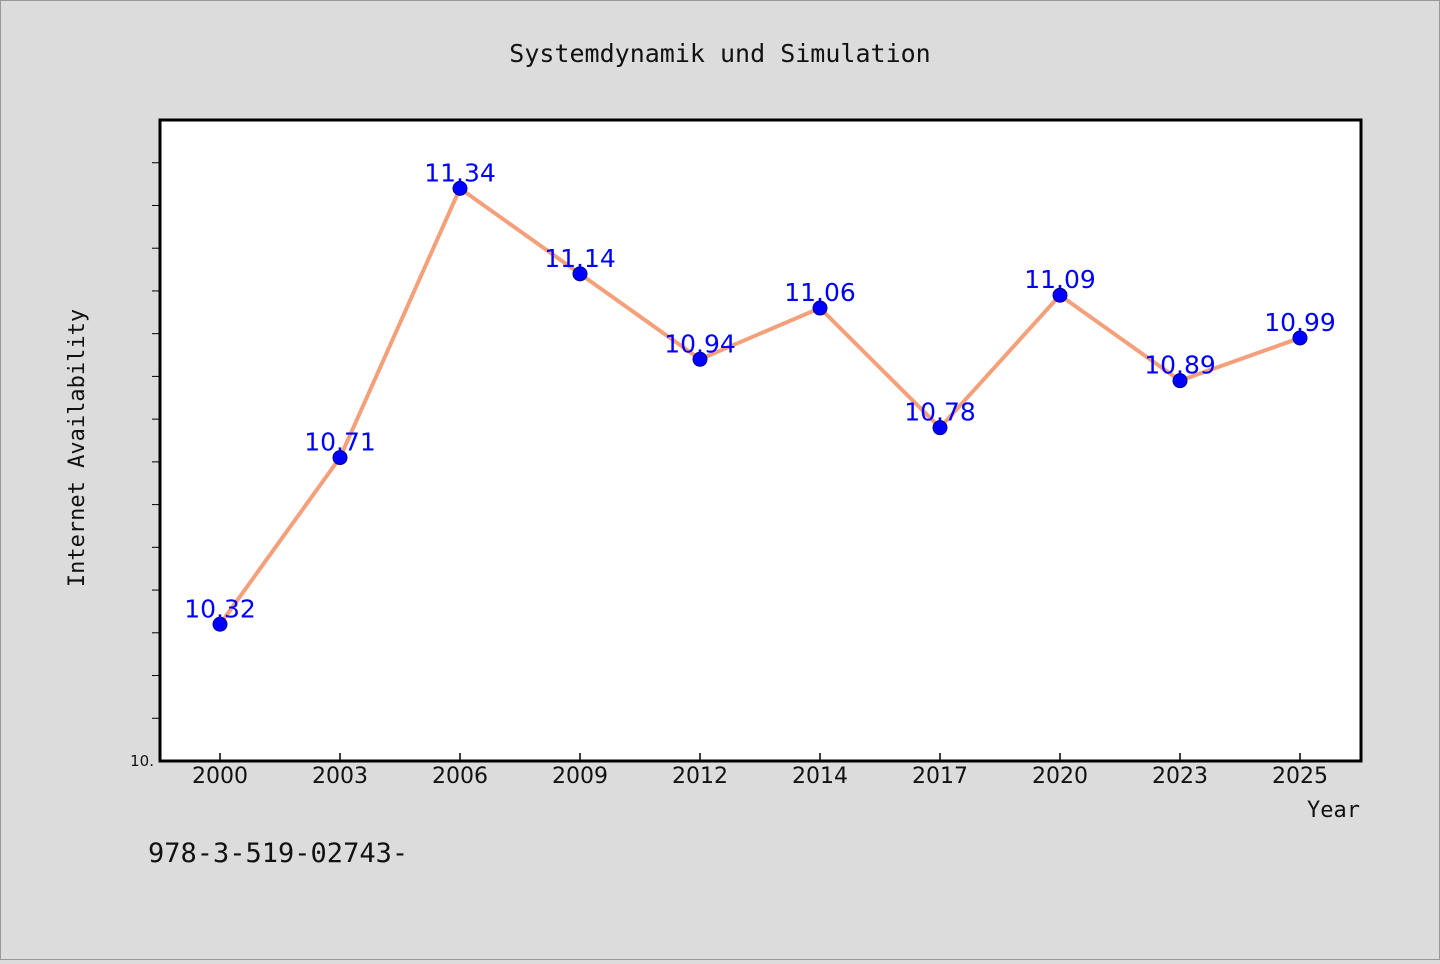  I want to click on data-label: 11.06, so click(820, 292).